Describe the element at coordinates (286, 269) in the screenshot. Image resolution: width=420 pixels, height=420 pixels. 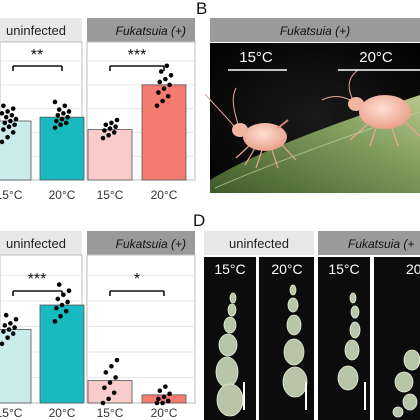
I see `ovary-temp-2: 20°C` at that location.